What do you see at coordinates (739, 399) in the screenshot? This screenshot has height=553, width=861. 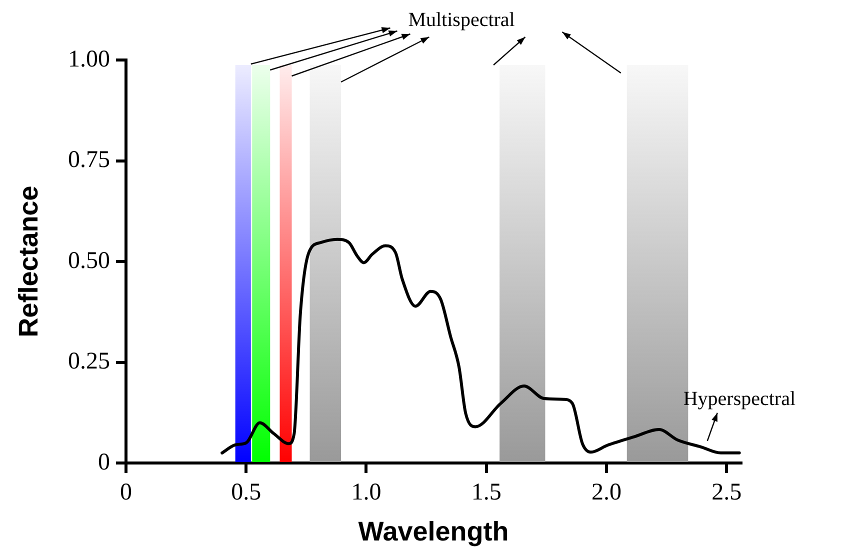 I see `annotation: Hyperspectral` at bounding box center [739, 399].